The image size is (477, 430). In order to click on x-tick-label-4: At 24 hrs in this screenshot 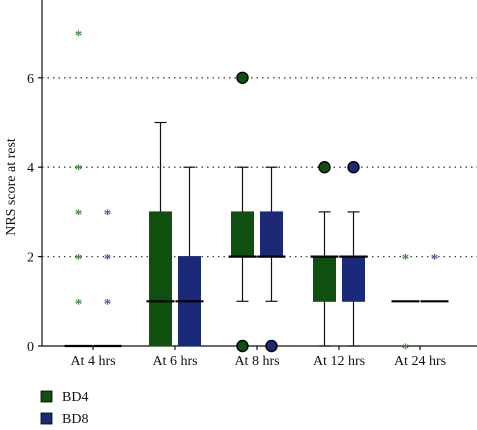, I will do `click(420, 361)`.